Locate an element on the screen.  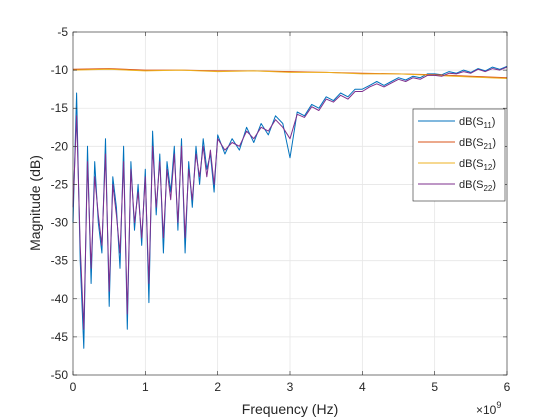
x-tick-label: 2 is located at coordinates (217, 387).